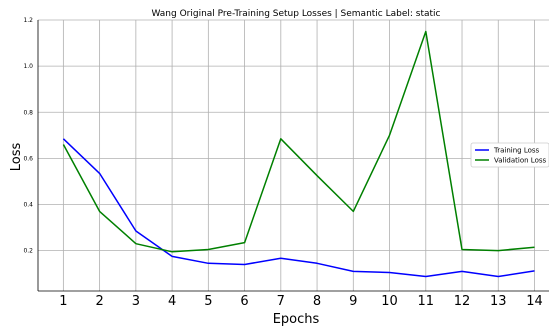  What do you see at coordinates (16, 157) in the screenshot?
I see `y-axis-label: Loss` at bounding box center [16, 157].